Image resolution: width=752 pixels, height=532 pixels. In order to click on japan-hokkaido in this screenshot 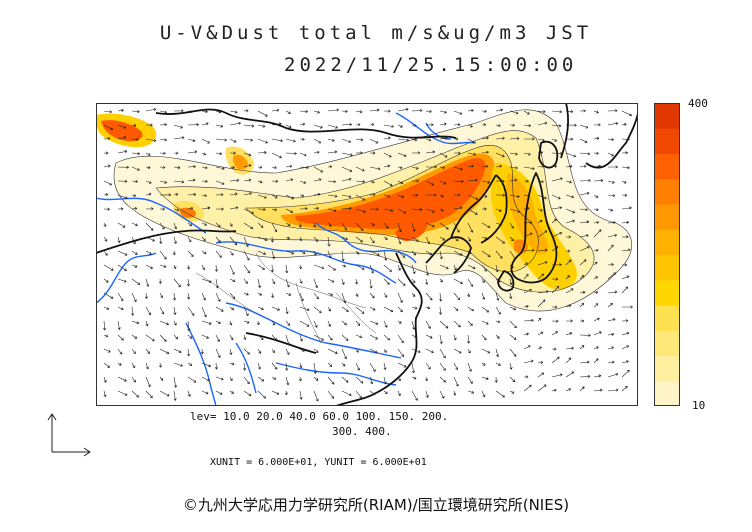, I will do `click(548, 154)`.